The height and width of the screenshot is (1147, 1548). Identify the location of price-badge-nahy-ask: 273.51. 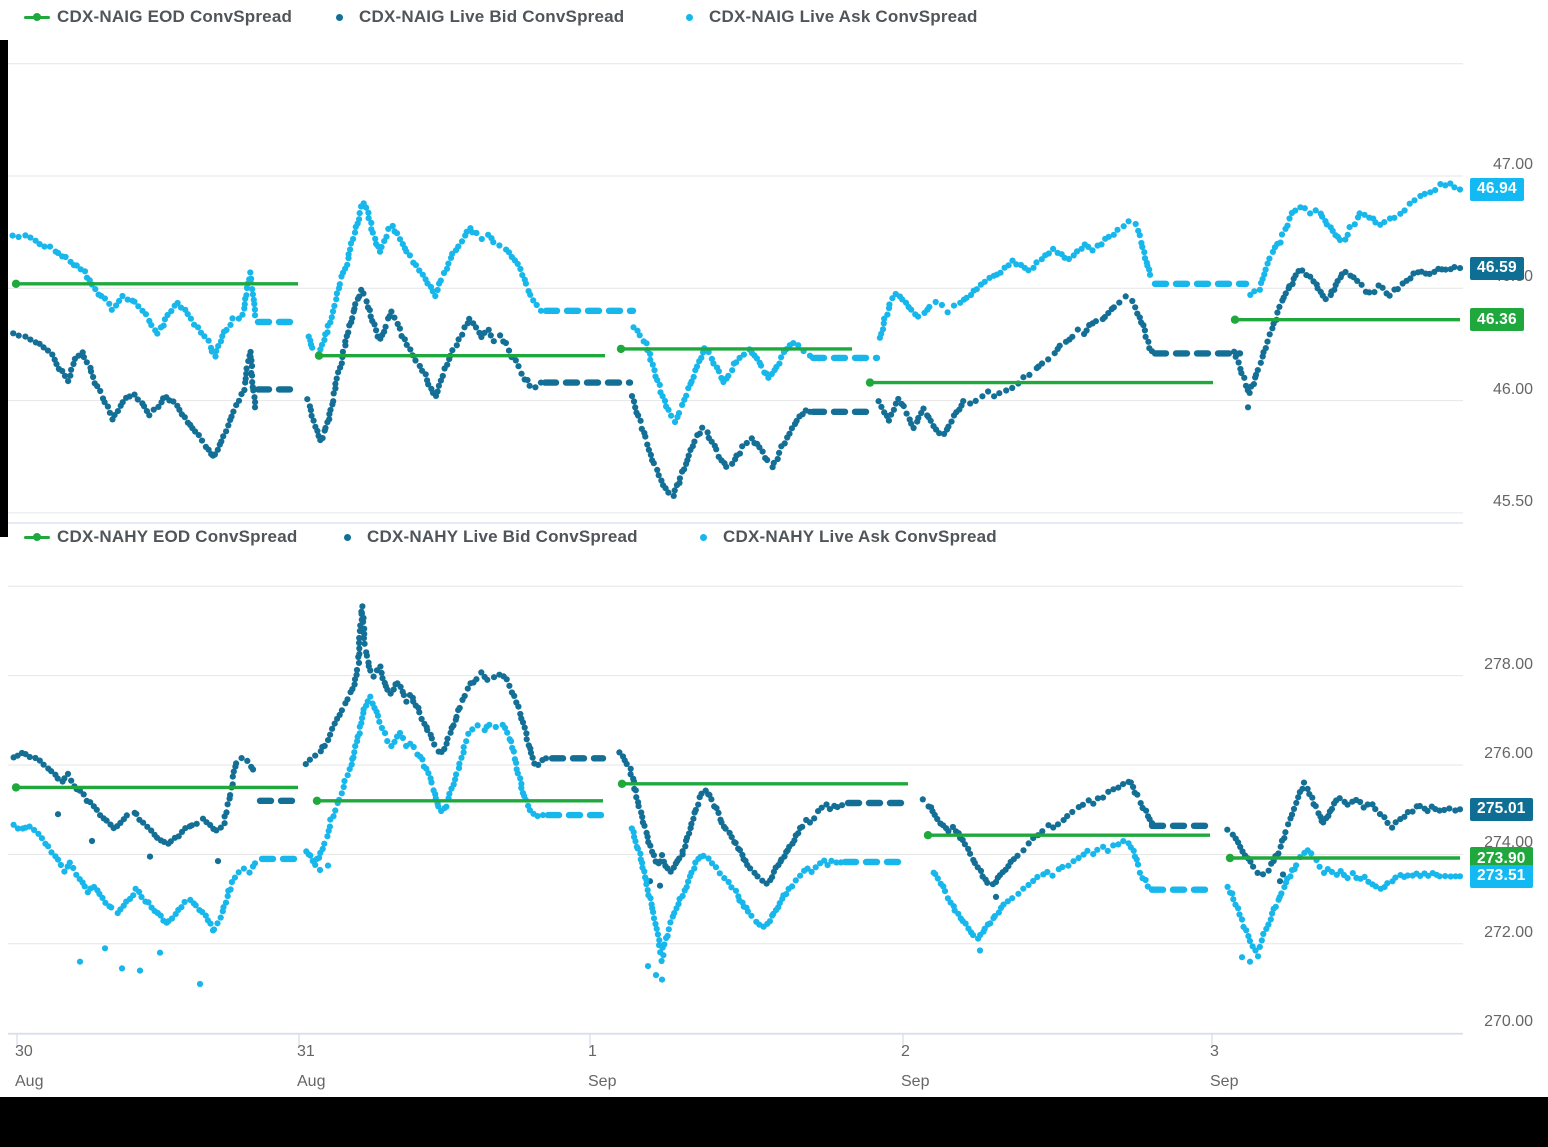
(1501, 876).